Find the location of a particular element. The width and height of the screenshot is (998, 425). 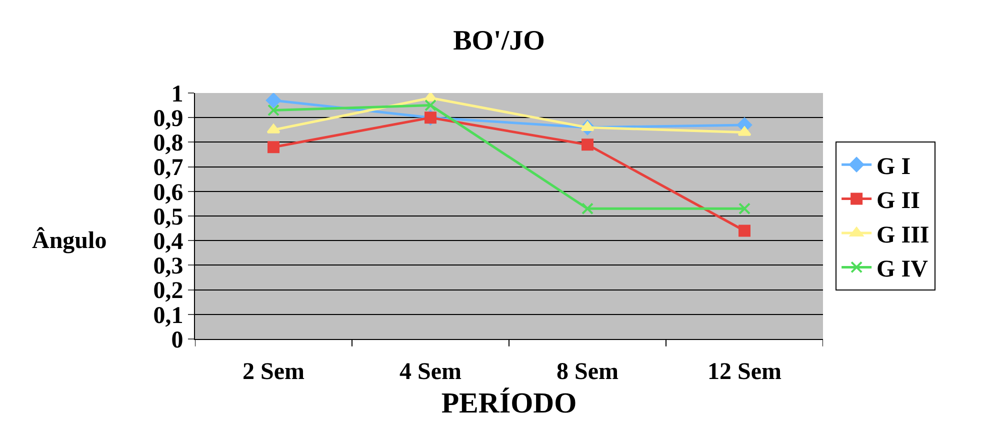

legend-label: G IV is located at coordinates (902, 269).